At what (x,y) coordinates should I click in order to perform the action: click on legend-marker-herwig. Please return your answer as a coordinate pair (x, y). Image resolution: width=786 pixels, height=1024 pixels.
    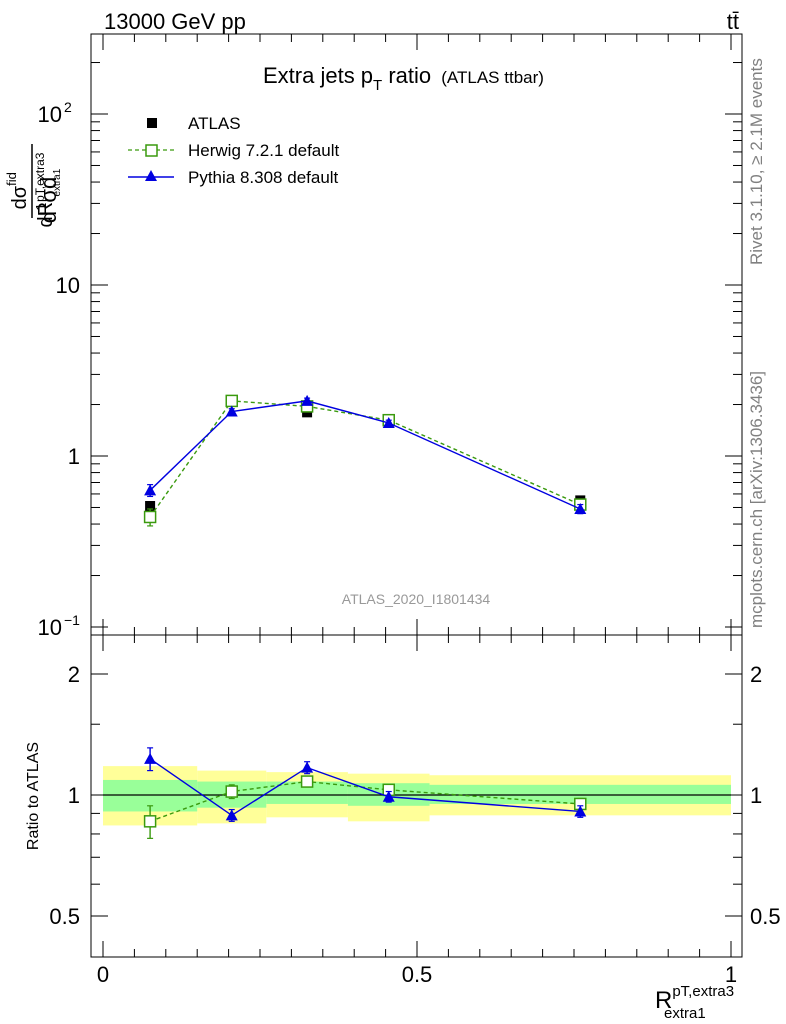
    Looking at the image, I should click on (151, 150).